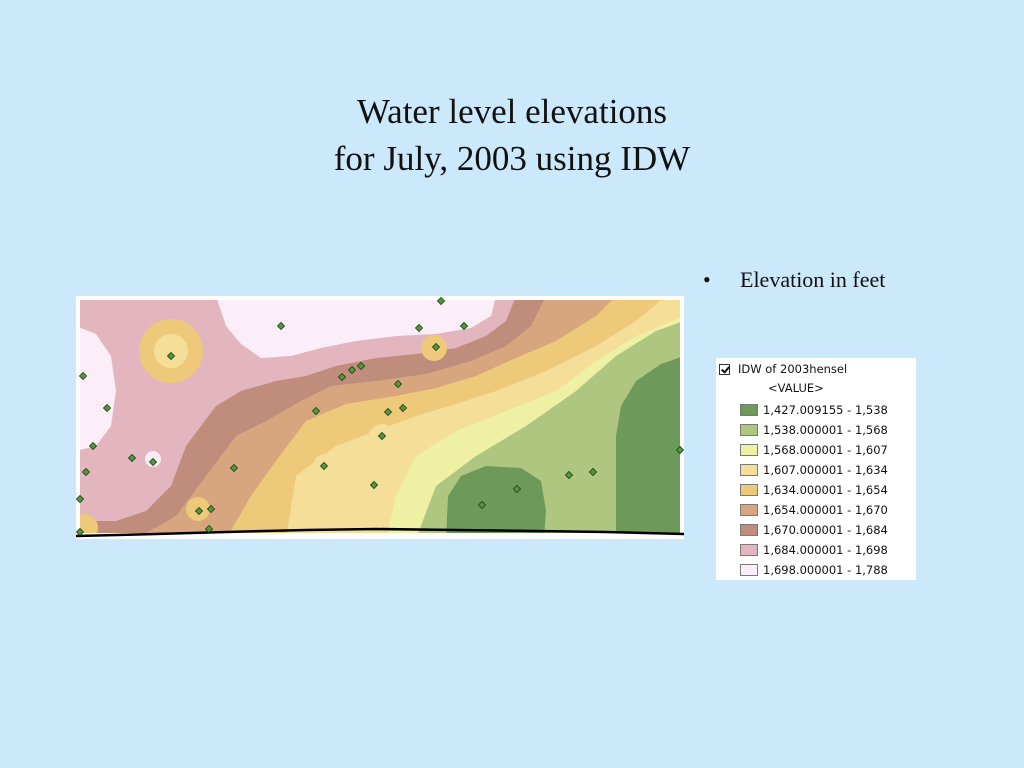 This screenshot has width=1024, height=768. I want to click on zone-ring-a-core, so click(171, 351).